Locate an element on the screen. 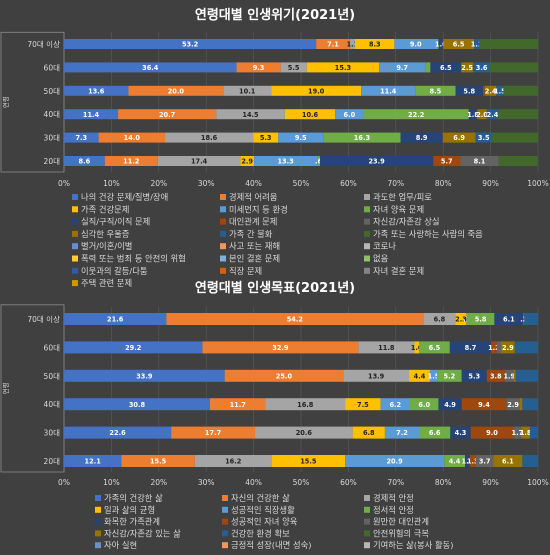 This screenshot has height=555, width=550. x-tick-label: 80% is located at coordinates (443, 183).